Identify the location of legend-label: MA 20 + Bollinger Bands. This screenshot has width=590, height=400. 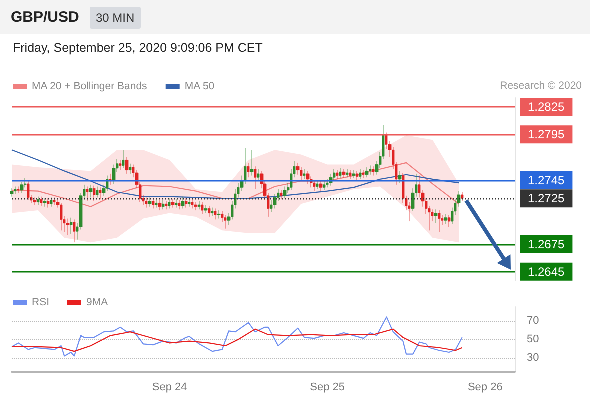
(90, 86).